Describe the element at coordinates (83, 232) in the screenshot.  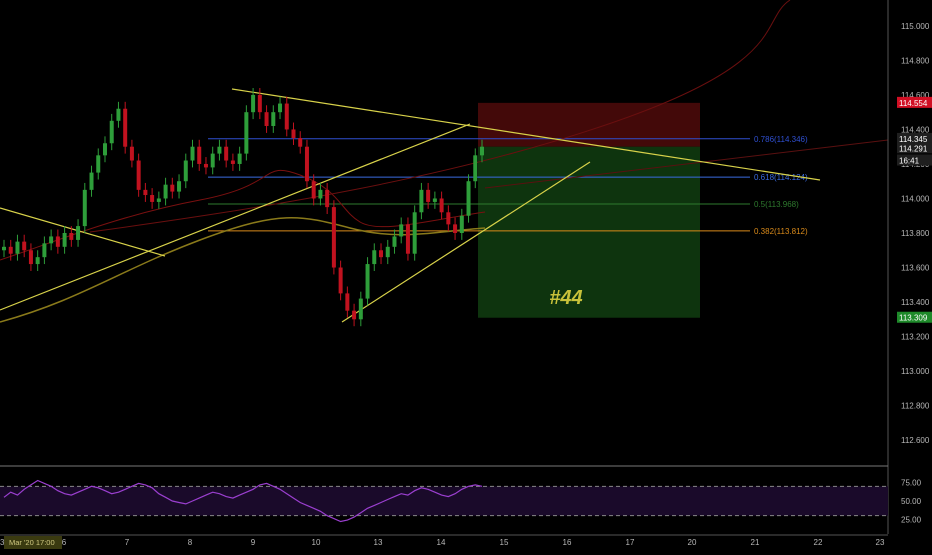
I see `trendline-descending-left` at that location.